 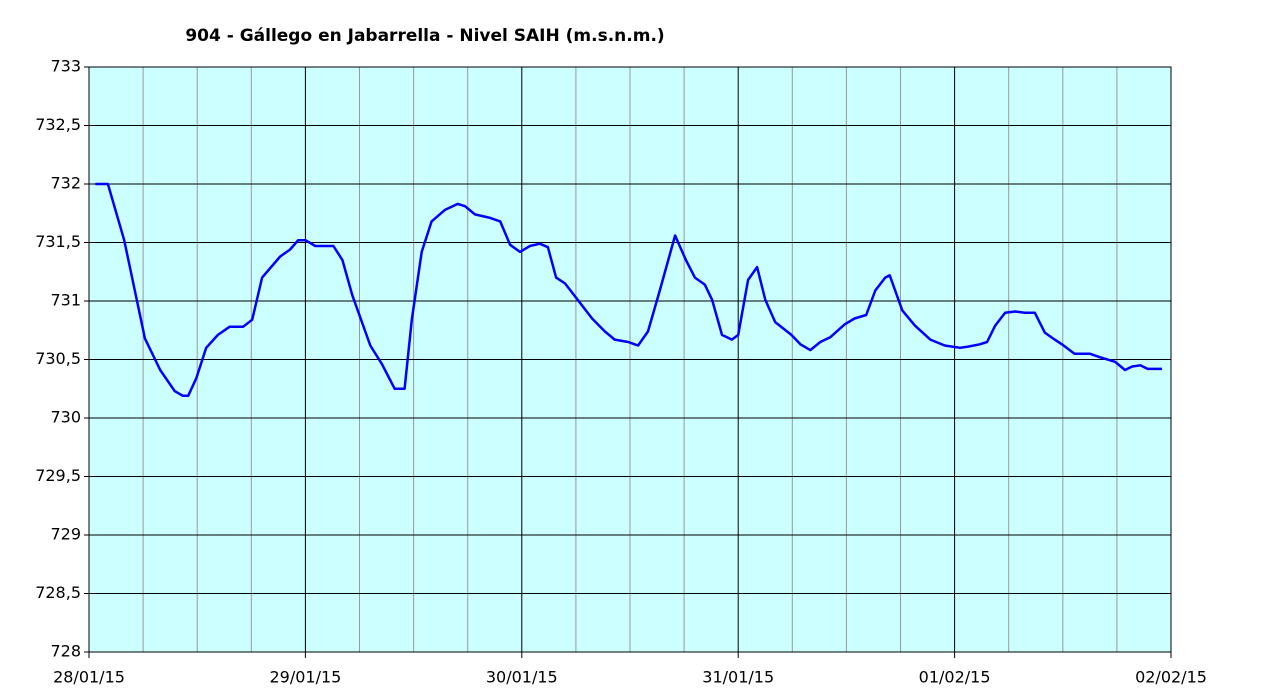 What do you see at coordinates (58, 124) in the screenshot?
I see `y-tick-label: 732,5` at bounding box center [58, 124].